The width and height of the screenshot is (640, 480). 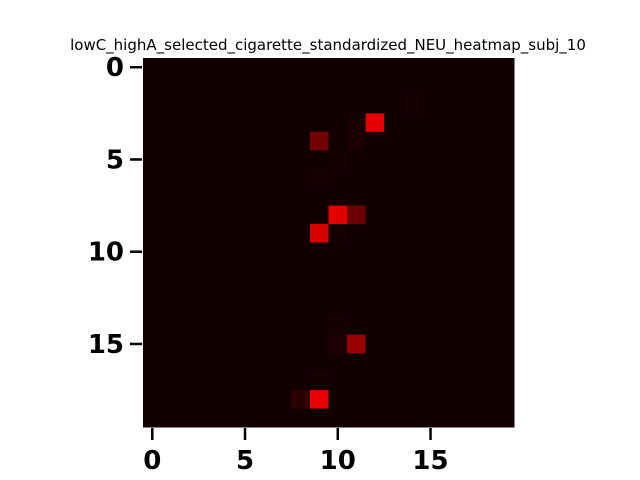 What do you see at coordinates (106, 345) in the screenshot?
I see `y-tick-label: 15` at bounding box center [106, 345].